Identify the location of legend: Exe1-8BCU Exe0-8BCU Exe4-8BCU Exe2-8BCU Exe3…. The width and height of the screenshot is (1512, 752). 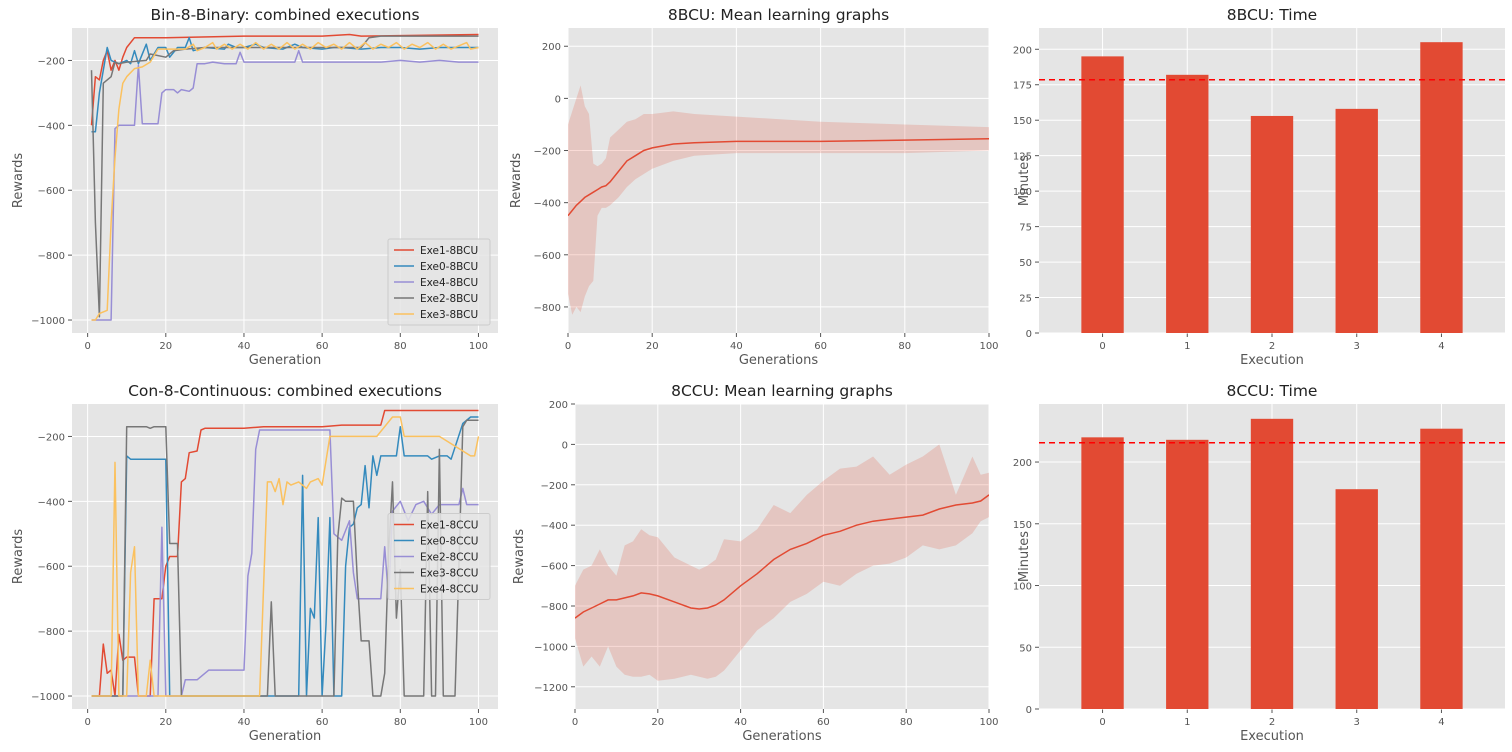
(439, 282).